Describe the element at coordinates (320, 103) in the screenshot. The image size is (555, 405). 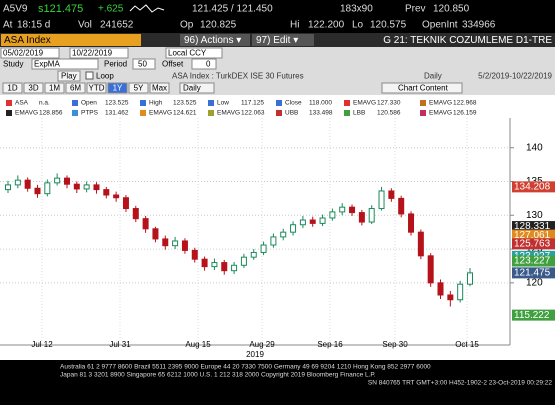
I see `legend-value: 118.000` at that location.